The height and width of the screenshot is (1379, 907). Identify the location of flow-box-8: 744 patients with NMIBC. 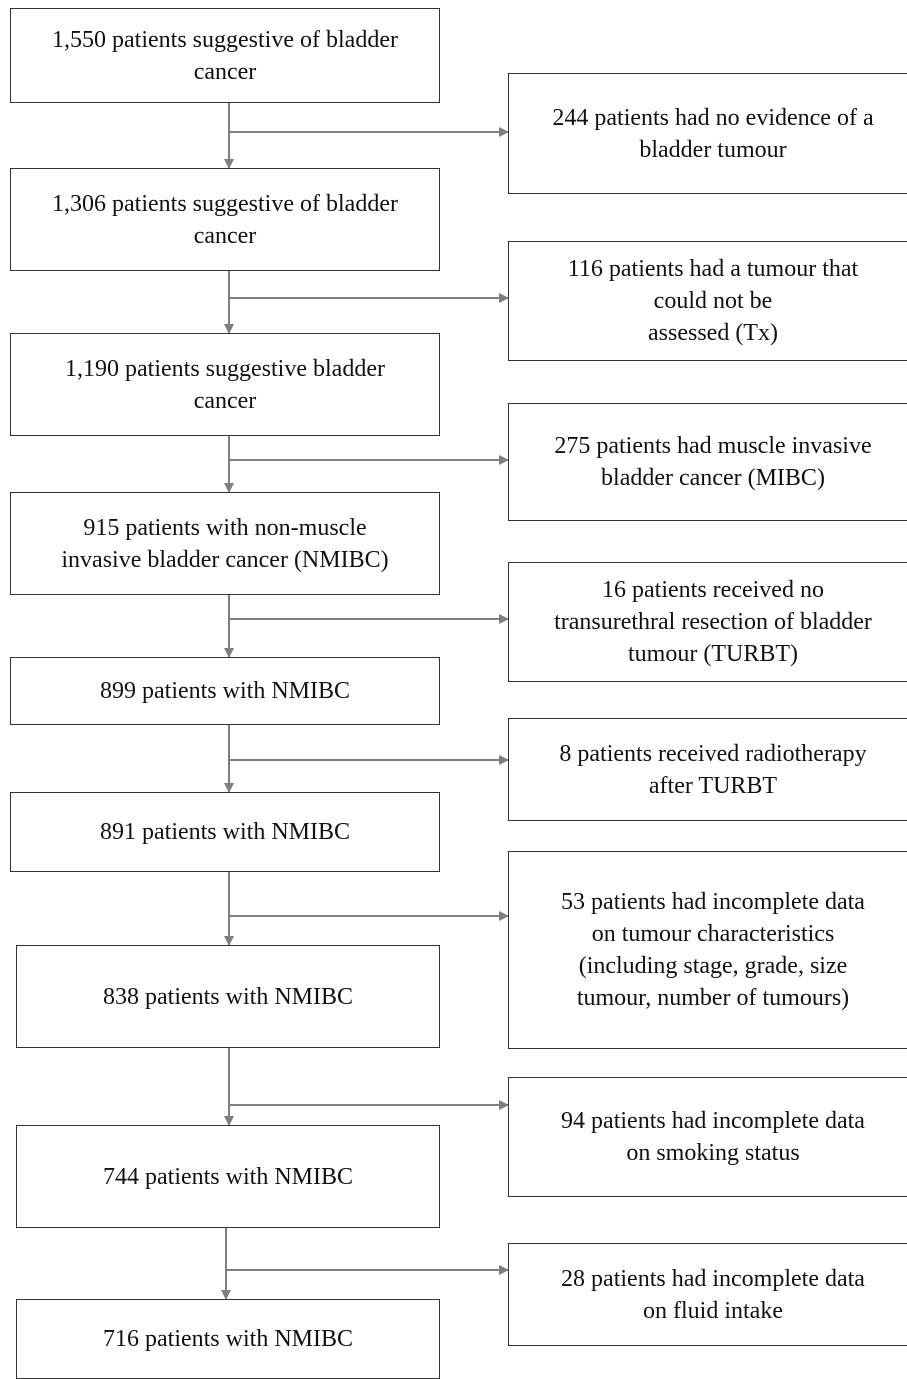
(228, 1176).